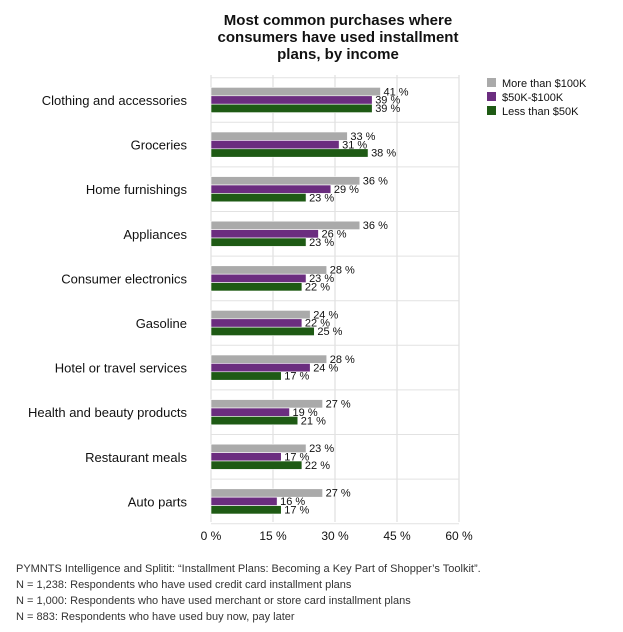 The width and height of the screenshot is (623, 632). What do you see at coordinates (544, 84) in the screenshot?
I see `legend-label: More than $100K` at bounding box center [544, 84].